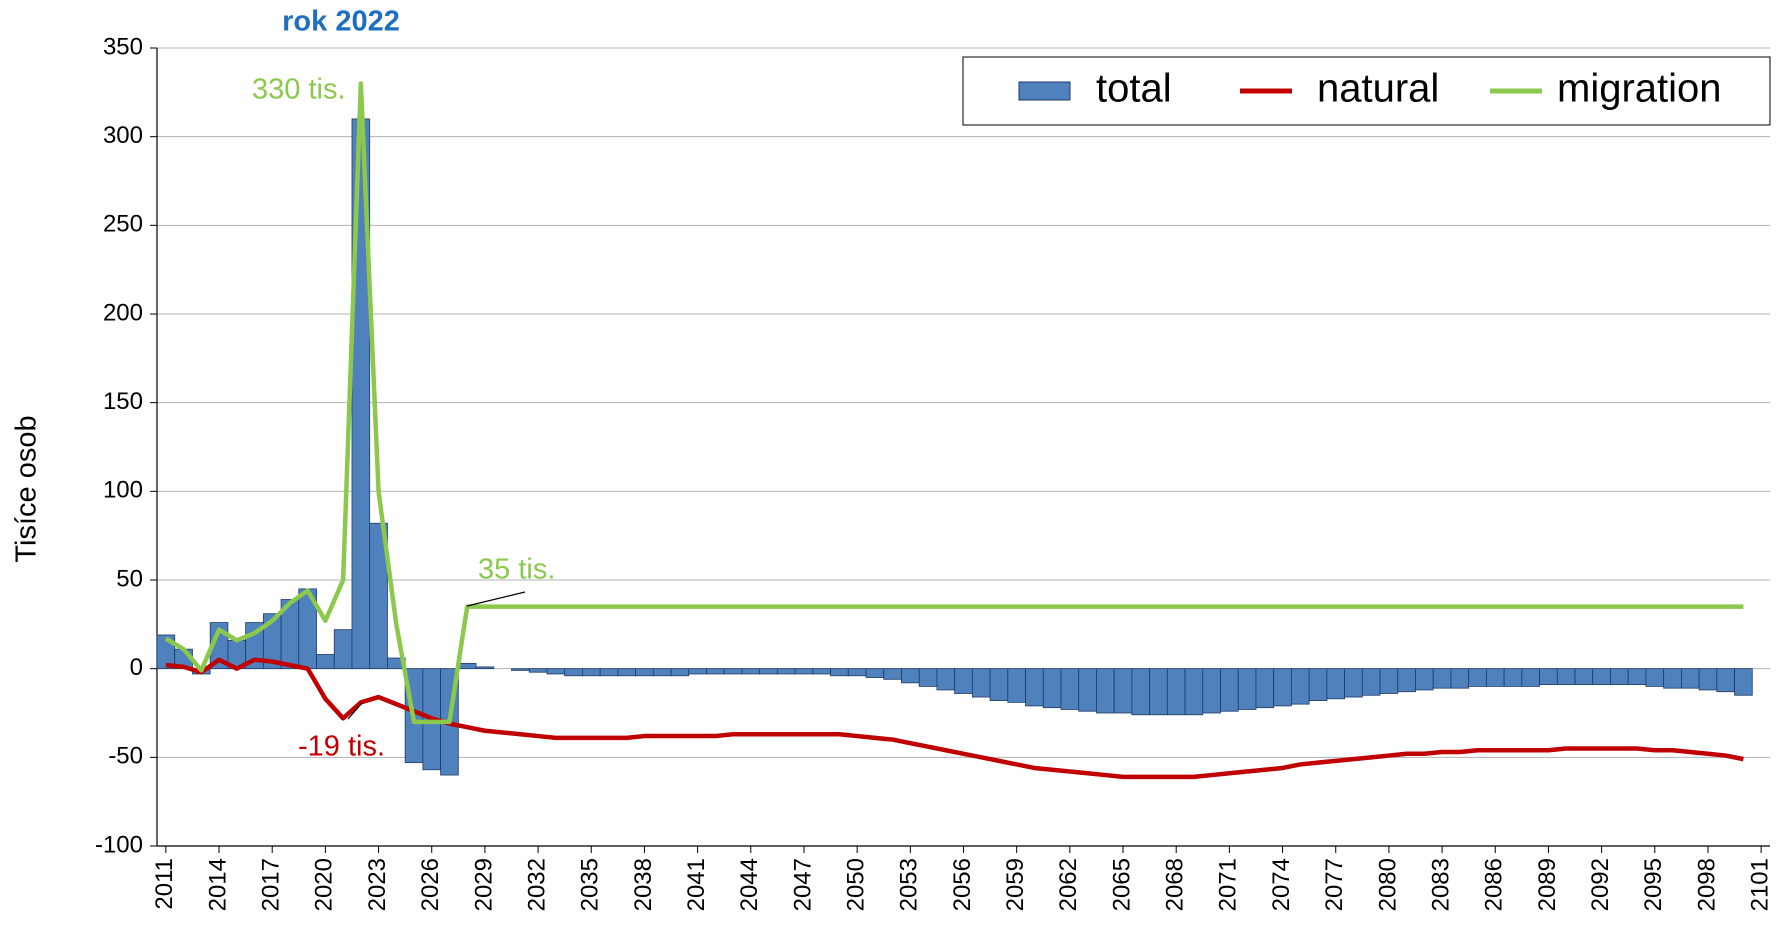  What do you see at coordinates (377, 884) in the screenshot?
I see `x-tick-label: 2023` at bounding box center [377, 884].